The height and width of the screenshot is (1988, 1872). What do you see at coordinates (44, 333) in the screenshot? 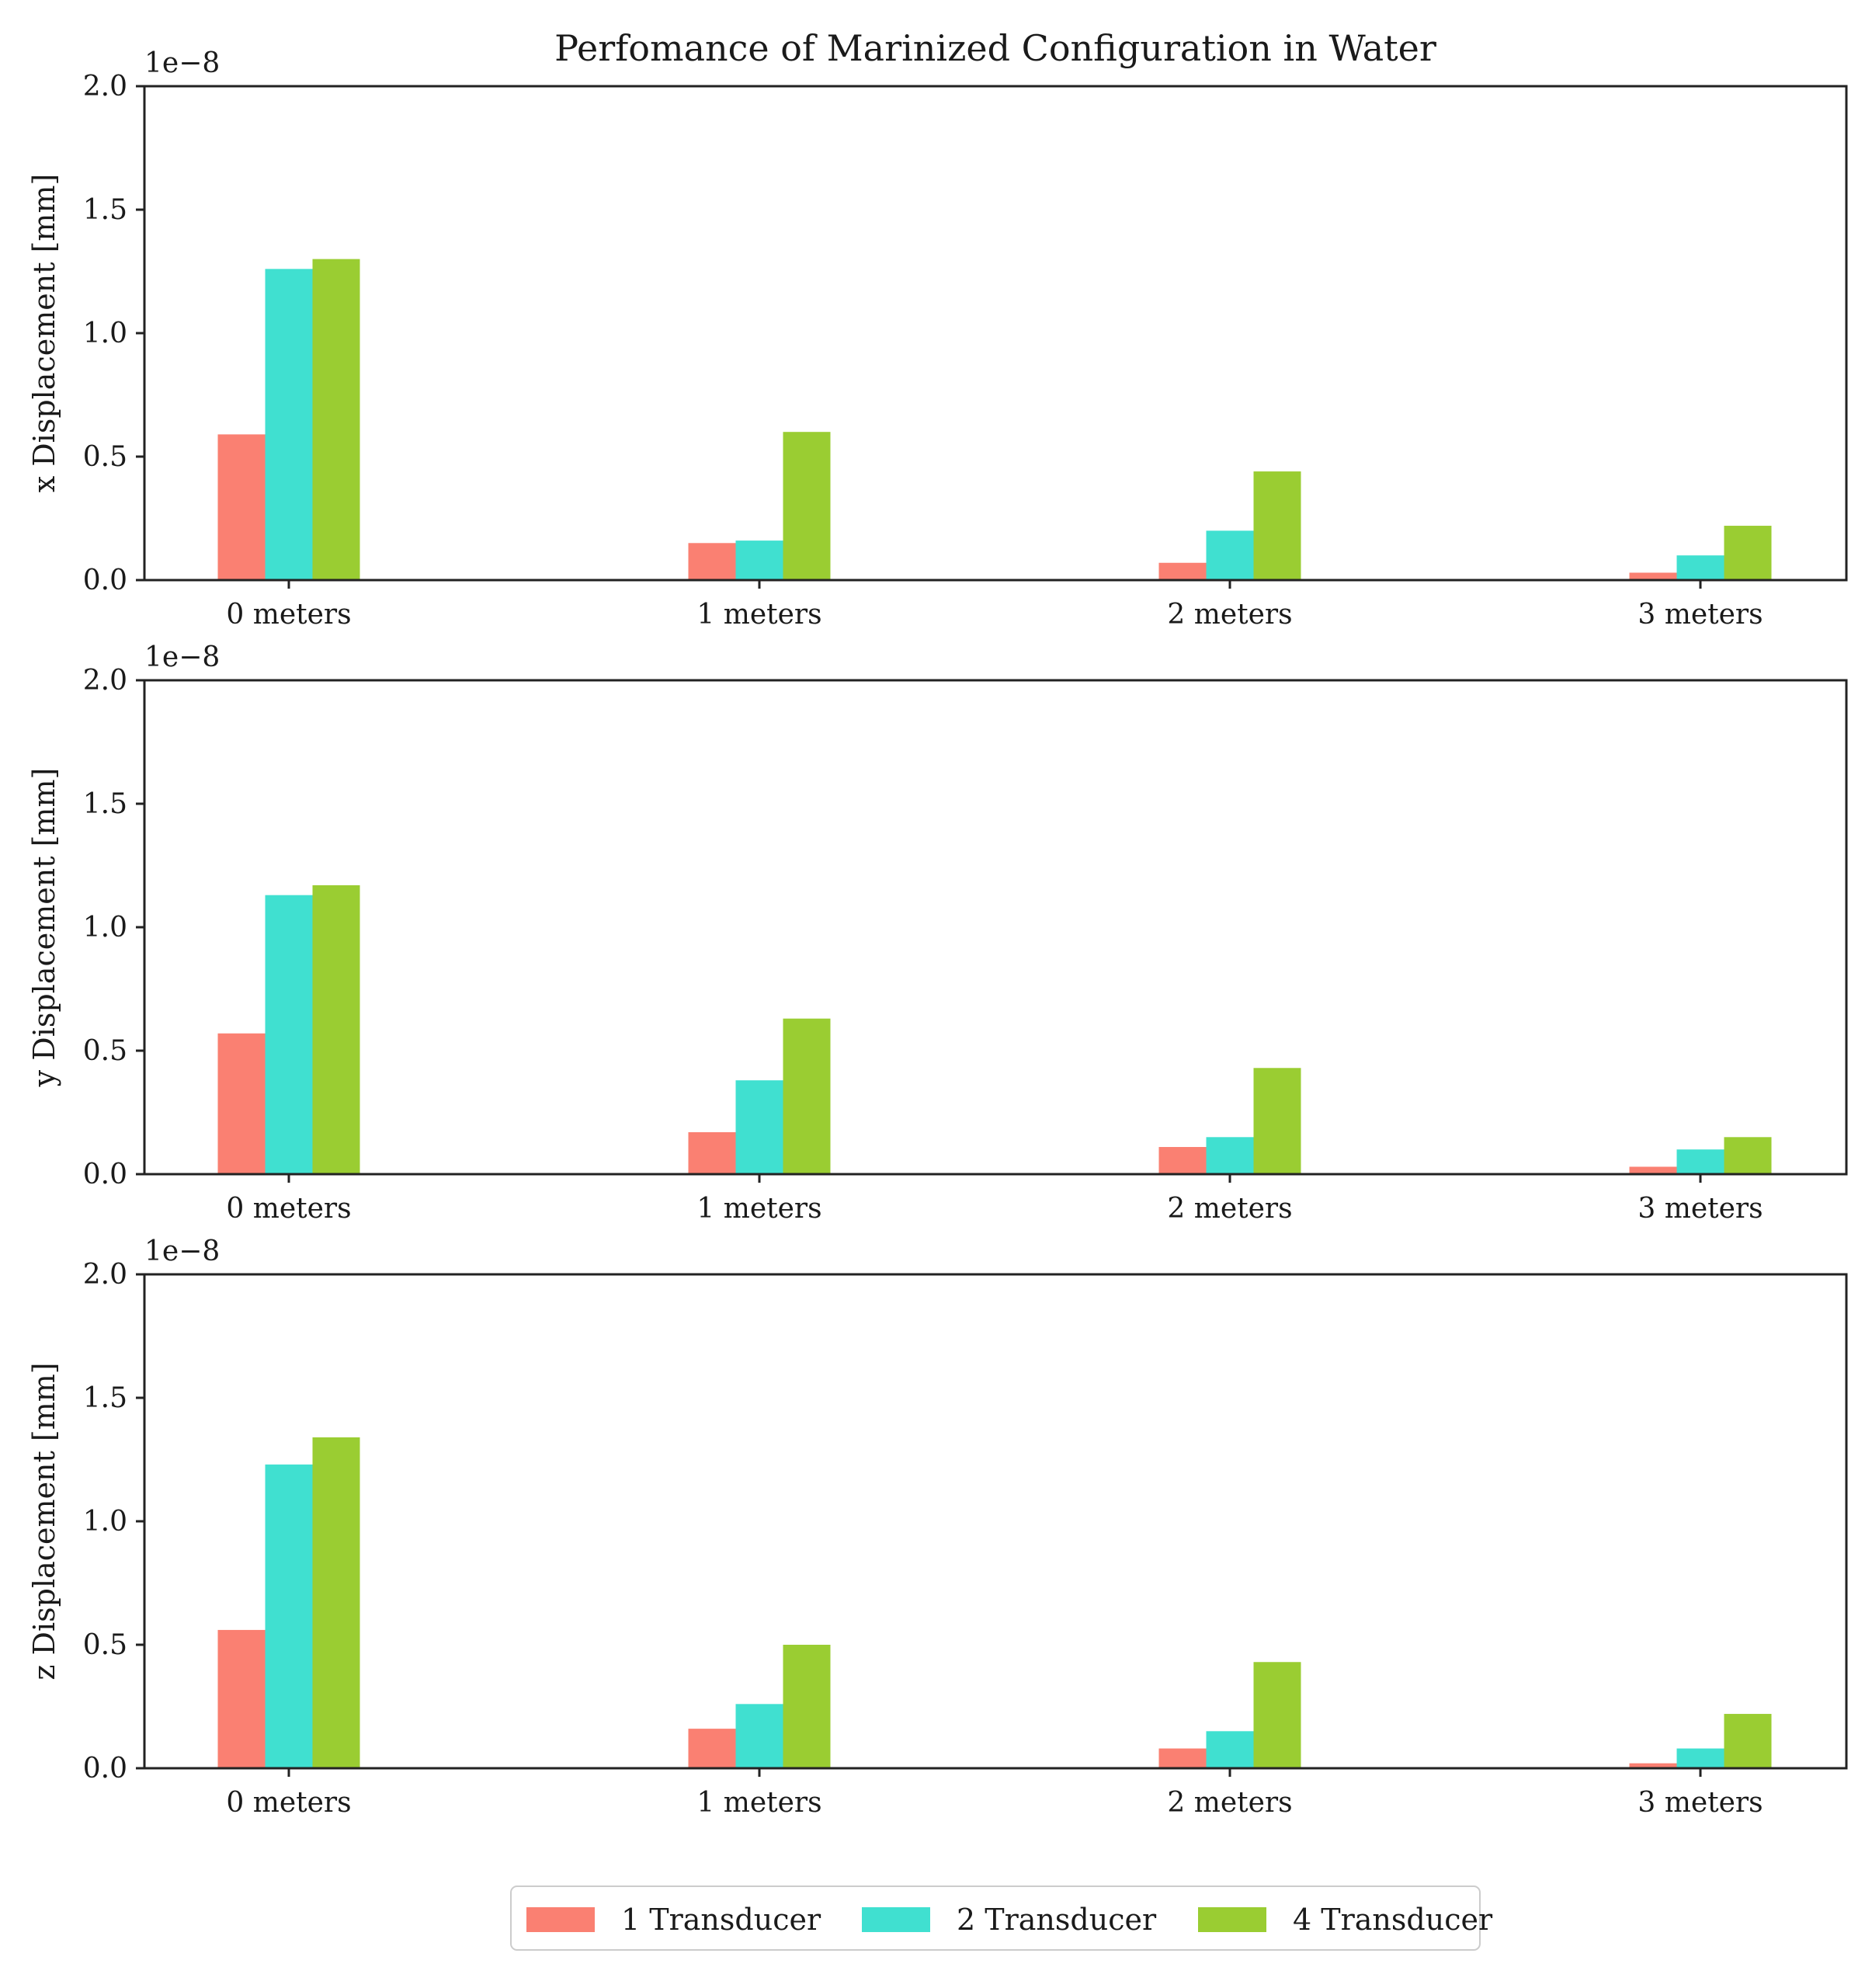
I see `y-axis-label: x Displacement [mm]` at bounding box center [44, 333].